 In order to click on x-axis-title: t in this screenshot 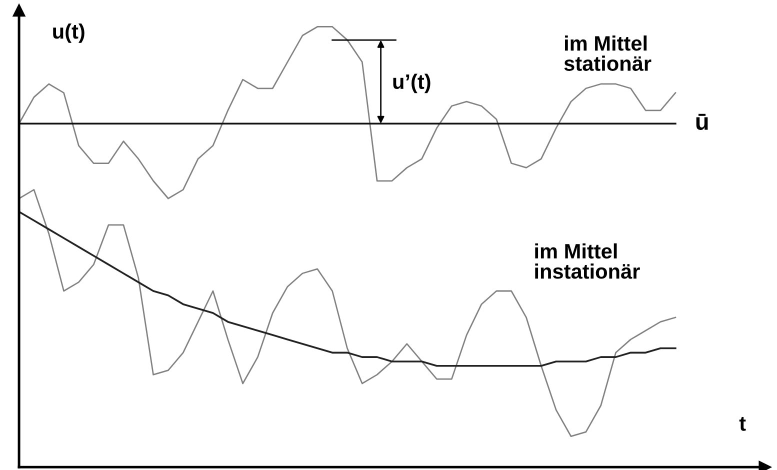, I will do `click(742, 424)`.